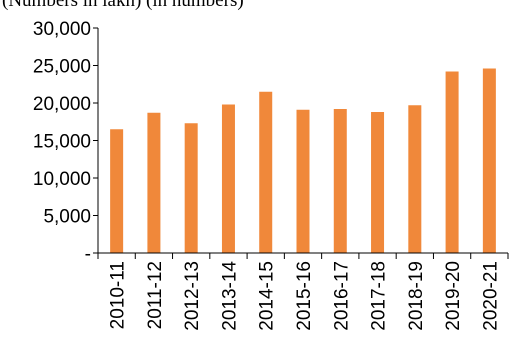 Image resolution: width=515 pixels, height=340 pixels. What do you see at coordinates (379, 296) in the screenshot?
I see `x-tick-label: 2017-18` at bounding box center [379, 296].